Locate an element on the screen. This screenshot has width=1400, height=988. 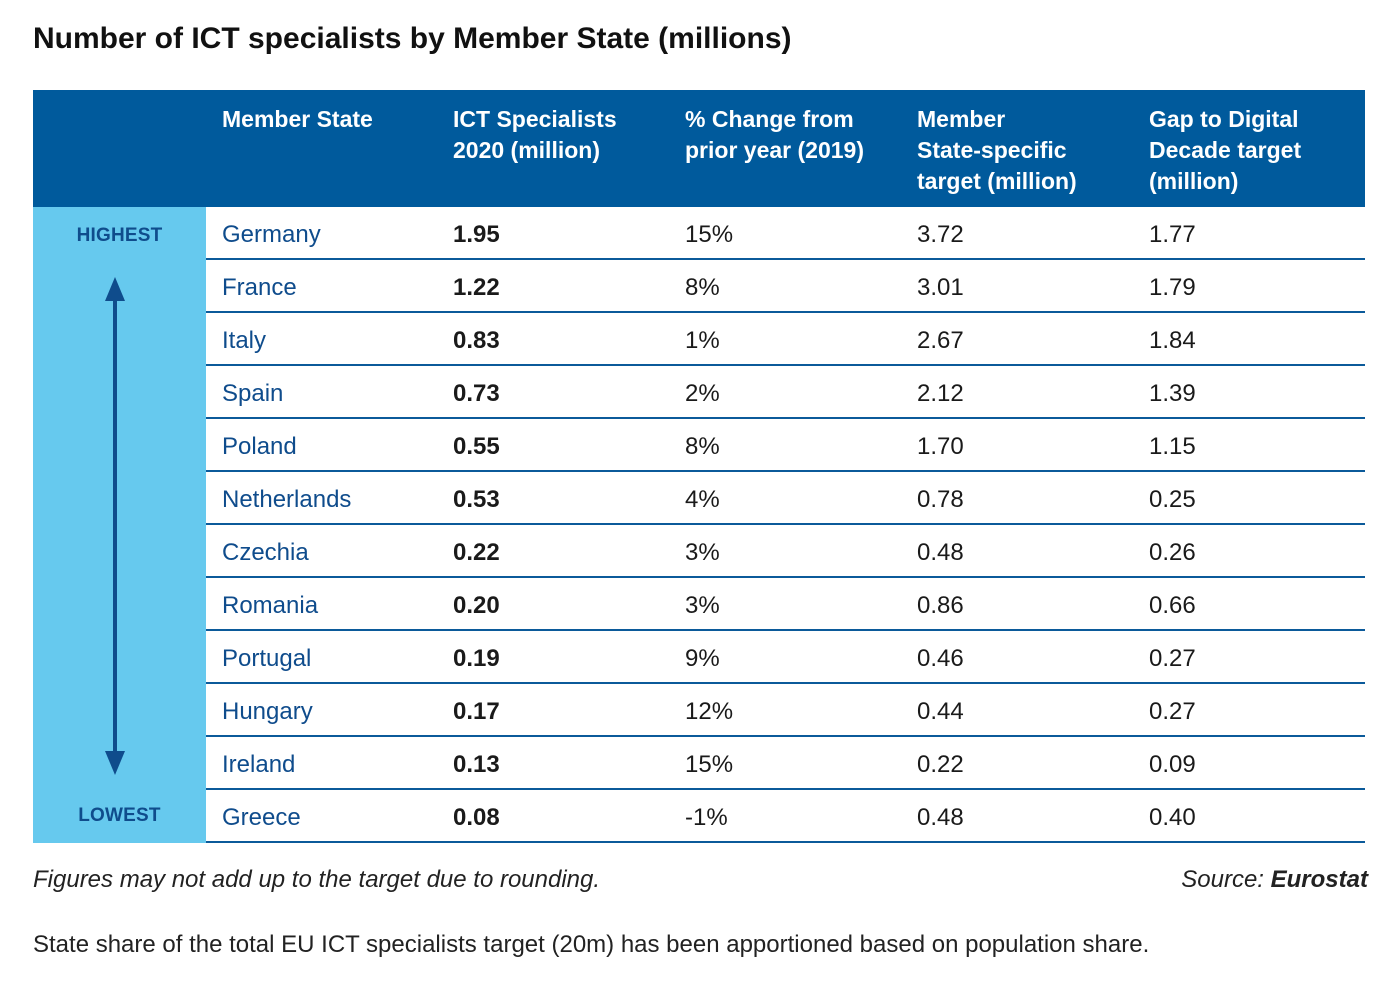
ict-specialists-cell: 0.83 is located at coordinates (476, 340).